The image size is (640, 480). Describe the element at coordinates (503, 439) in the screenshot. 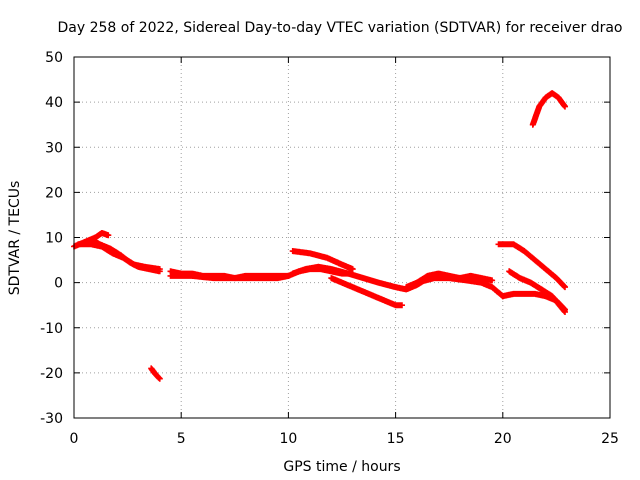

I see `x-tick-label: 20` at that location.